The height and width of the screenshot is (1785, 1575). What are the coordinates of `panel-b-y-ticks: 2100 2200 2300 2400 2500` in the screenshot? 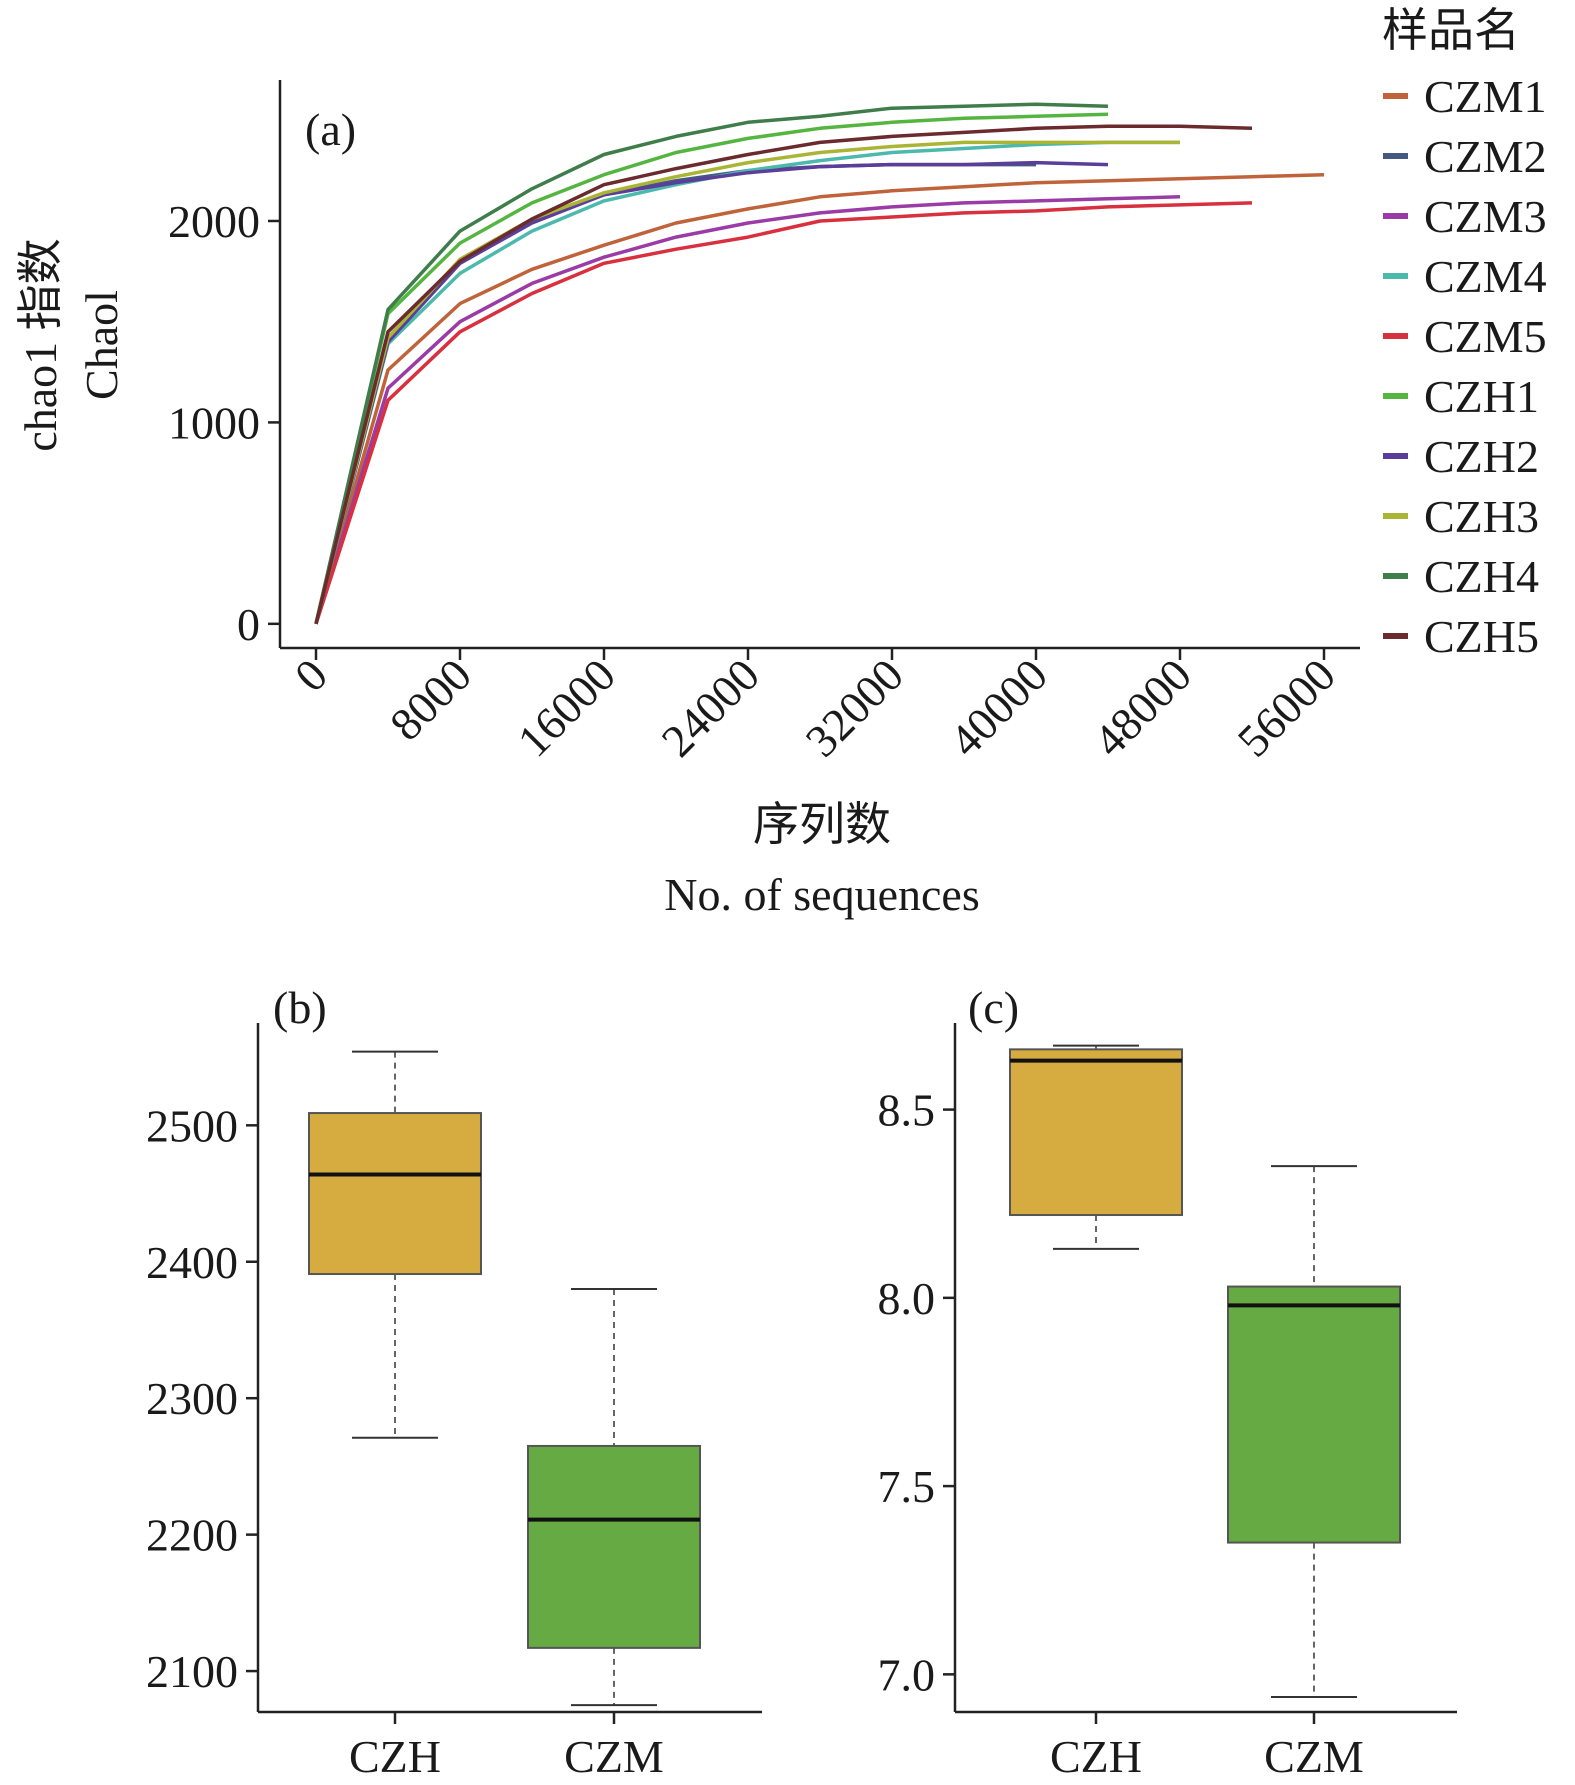 It's located at (202, 1398).